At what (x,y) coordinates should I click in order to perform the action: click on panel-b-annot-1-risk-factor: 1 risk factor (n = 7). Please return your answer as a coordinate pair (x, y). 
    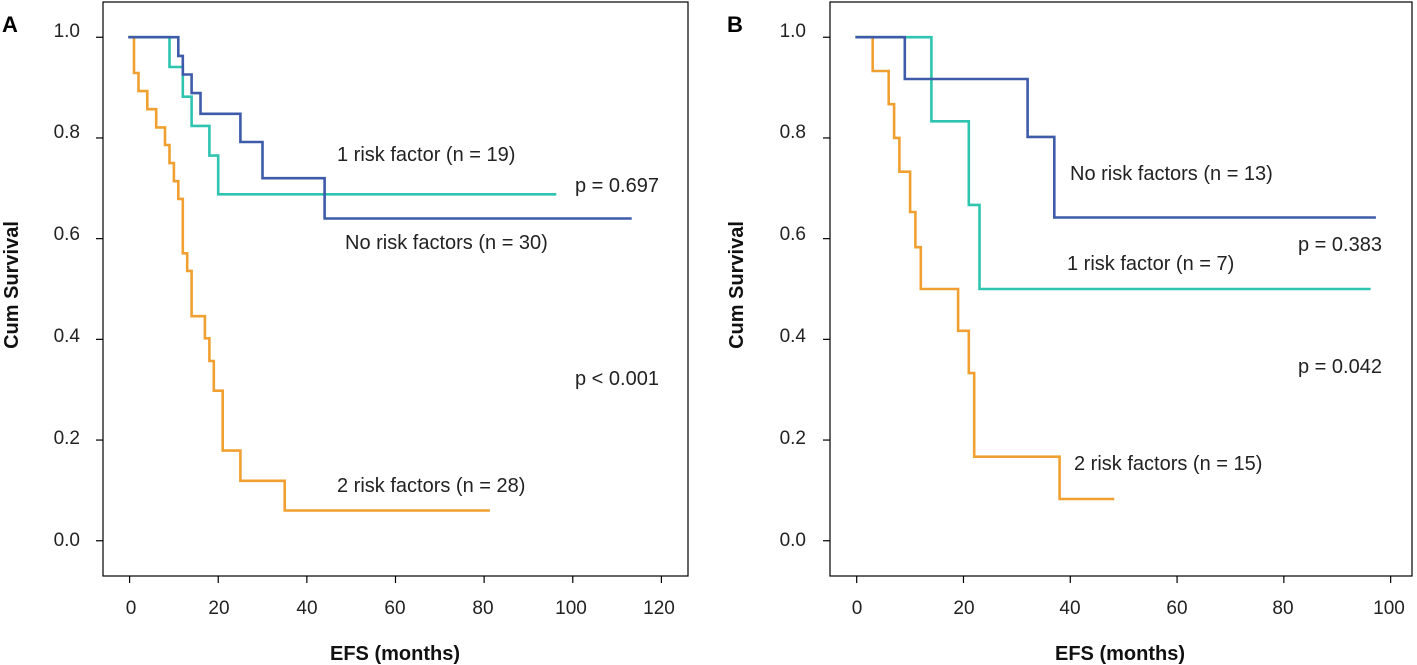
    Looking at the image, I should click on (1150, 264).